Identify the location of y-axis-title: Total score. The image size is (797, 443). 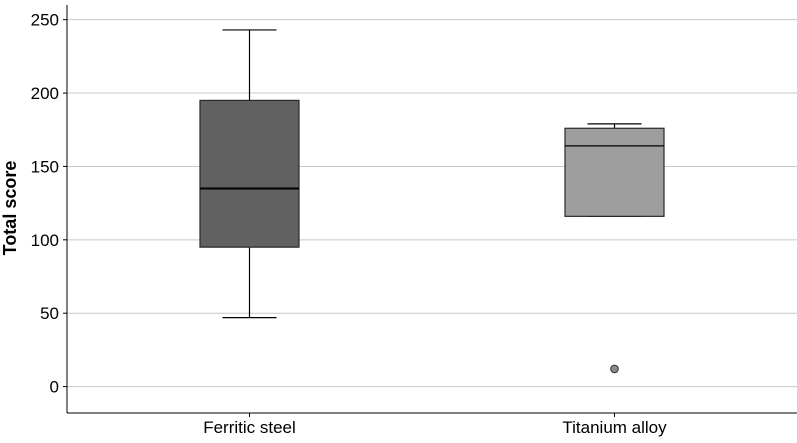
(10, 208).